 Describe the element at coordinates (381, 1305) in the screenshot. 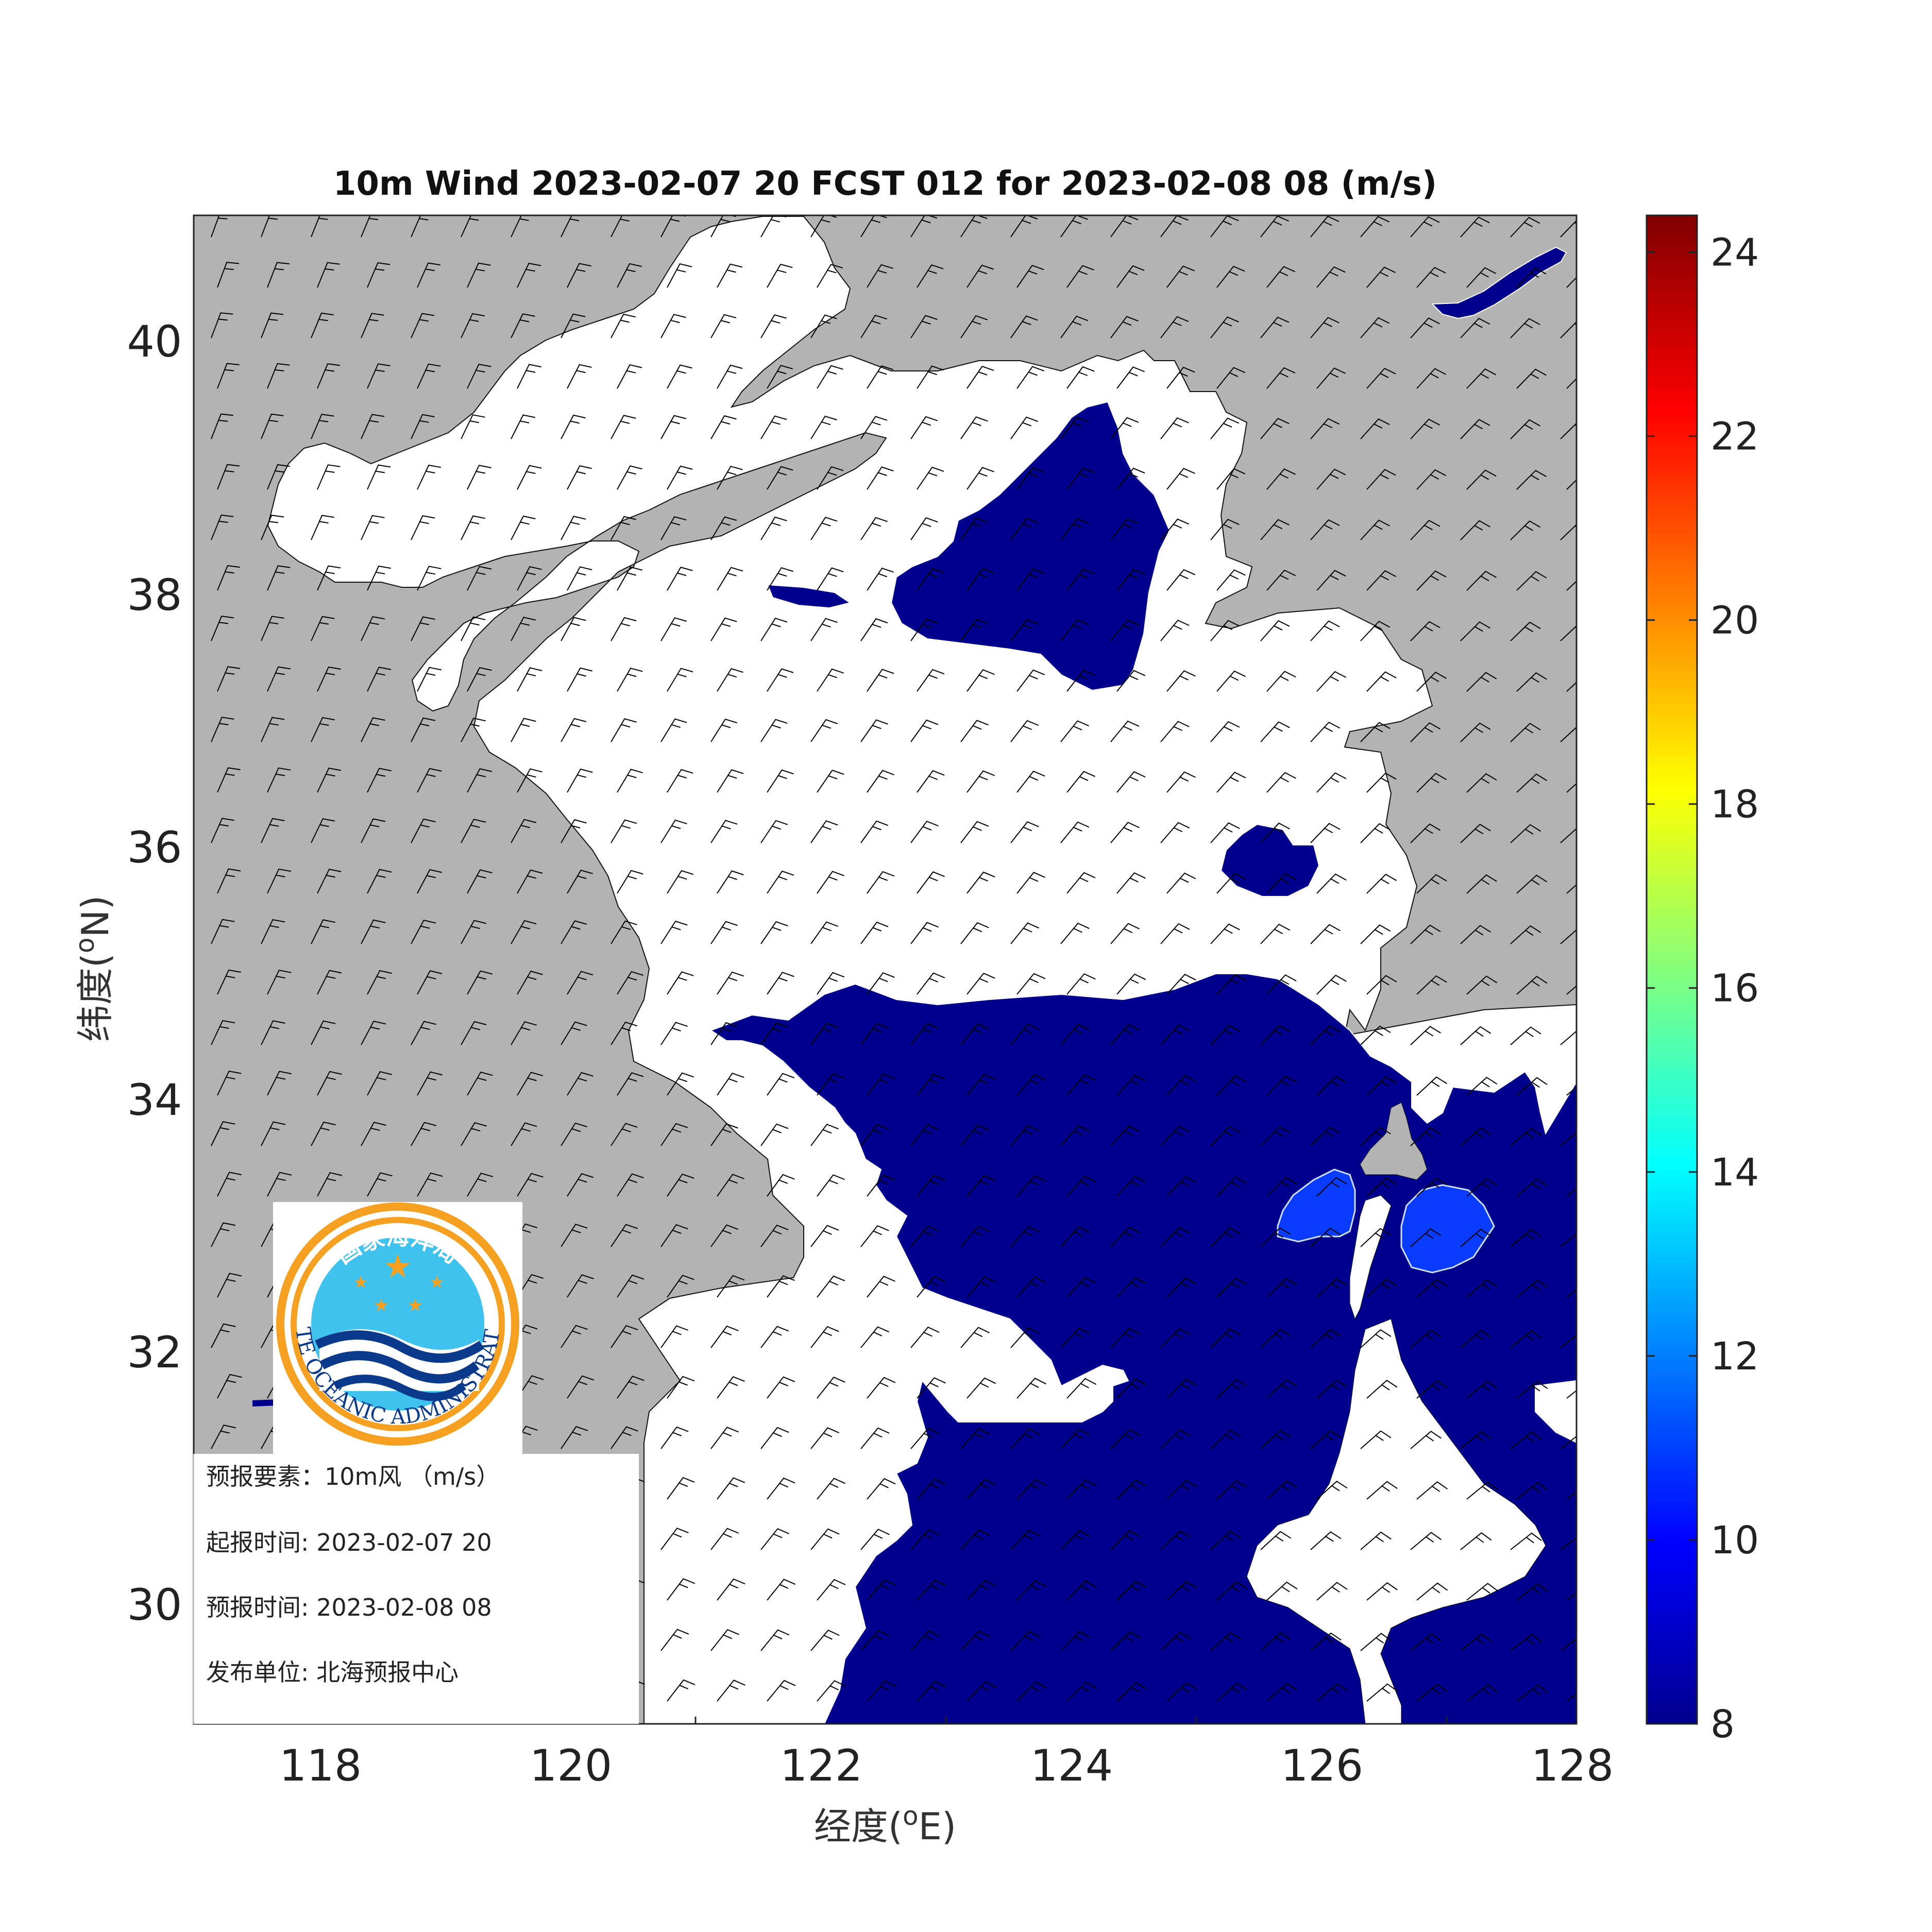

I see `logo-star-icon: ★` at that location.